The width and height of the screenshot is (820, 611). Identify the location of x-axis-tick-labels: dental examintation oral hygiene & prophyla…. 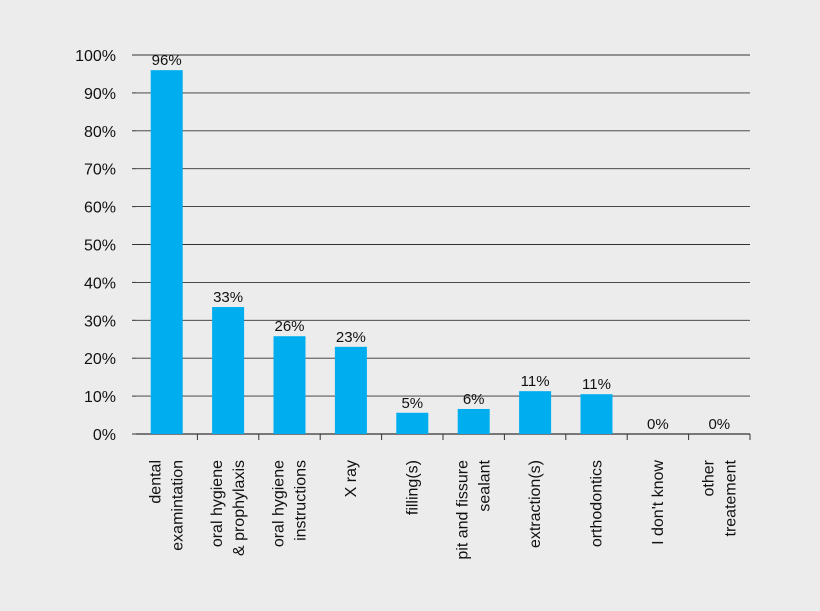
(444, 509).